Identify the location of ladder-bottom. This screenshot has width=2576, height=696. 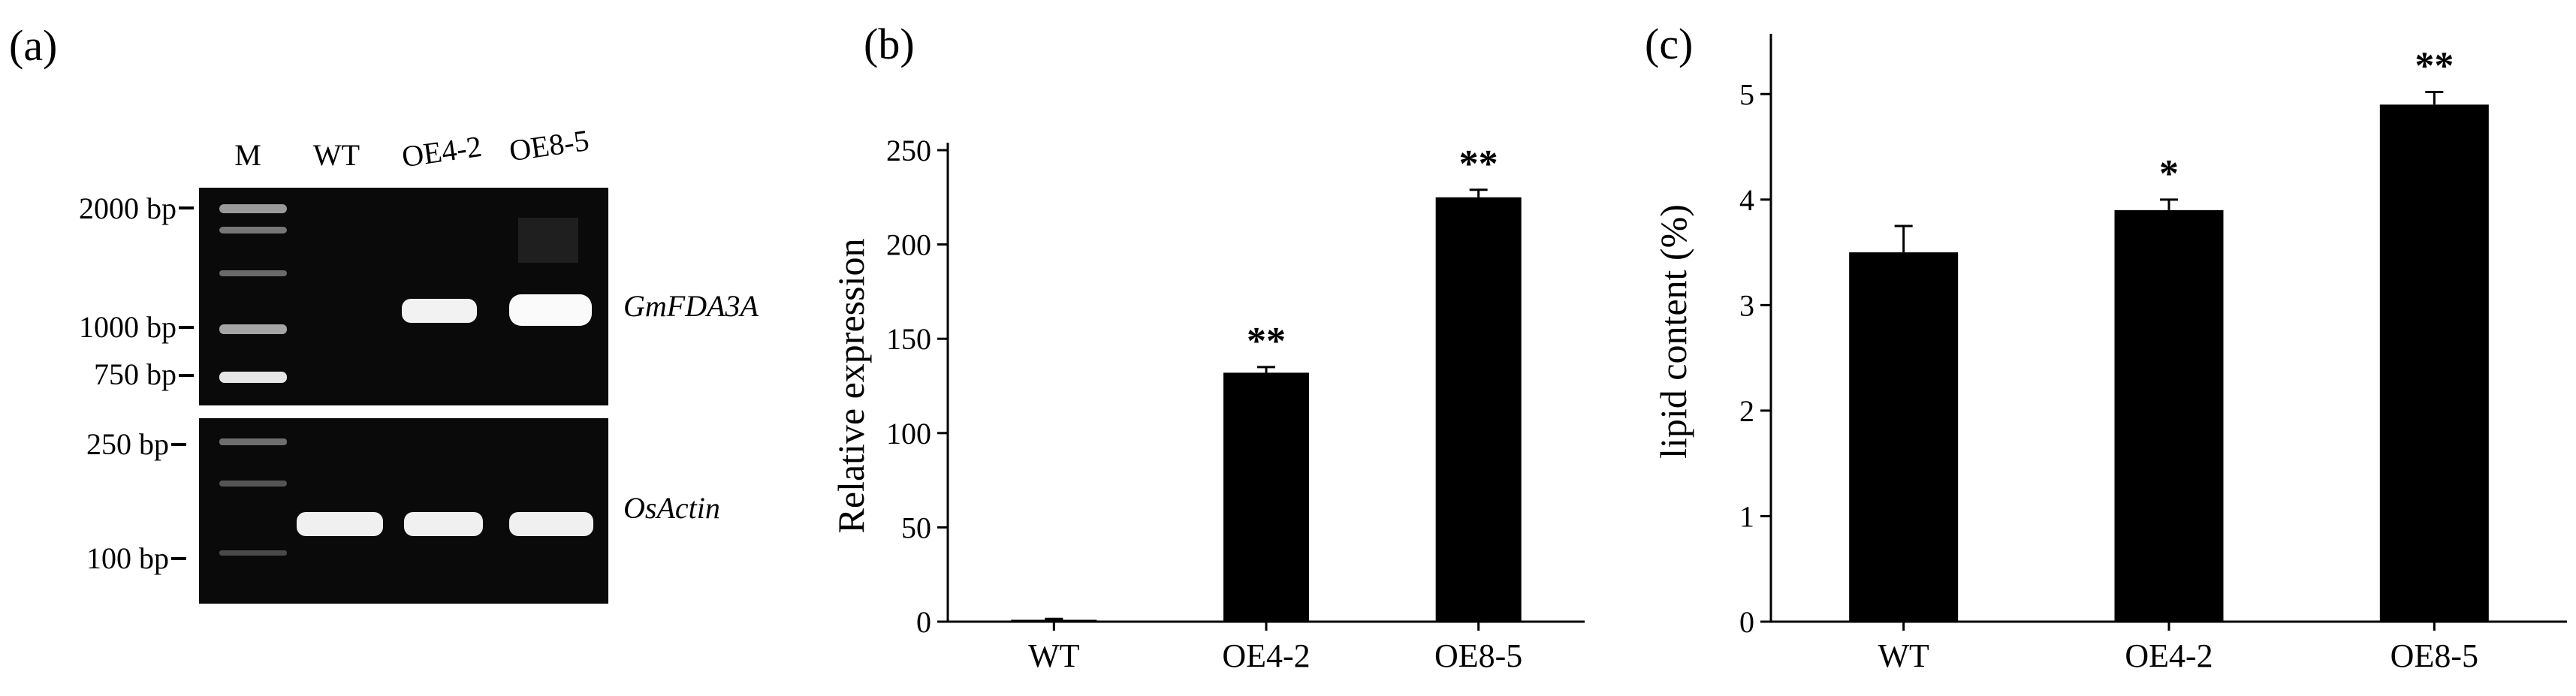
(253, 497).